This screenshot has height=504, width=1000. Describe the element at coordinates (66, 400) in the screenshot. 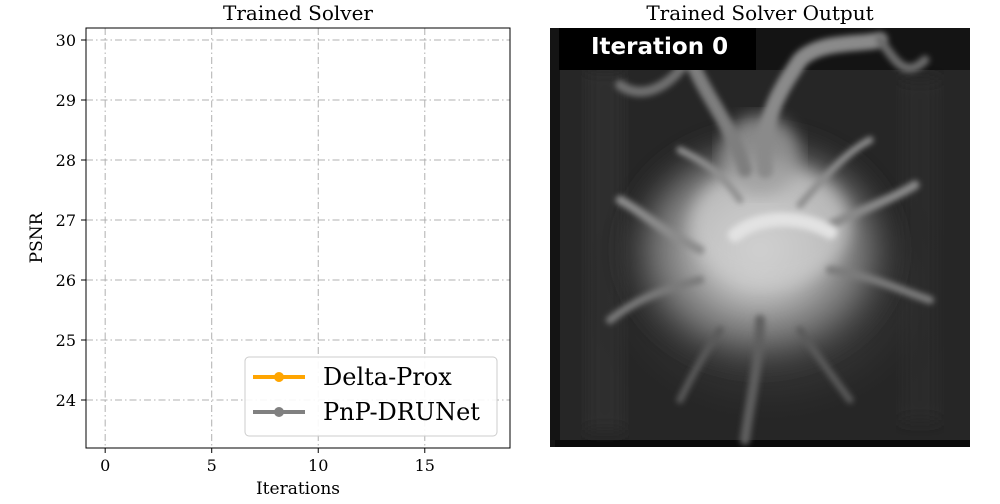

I see `y-tick-label: 24` at that location.